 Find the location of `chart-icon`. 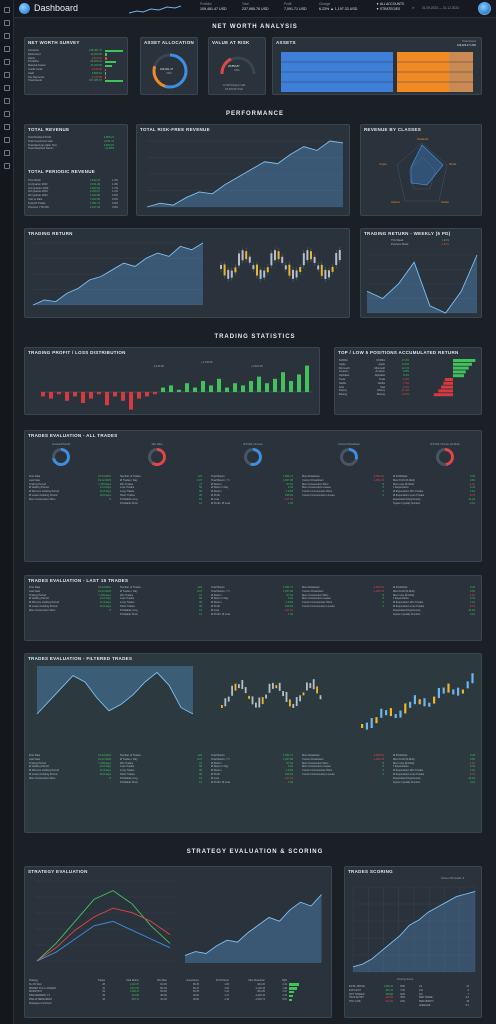

chart-icon is located at coordinates (6, 49).